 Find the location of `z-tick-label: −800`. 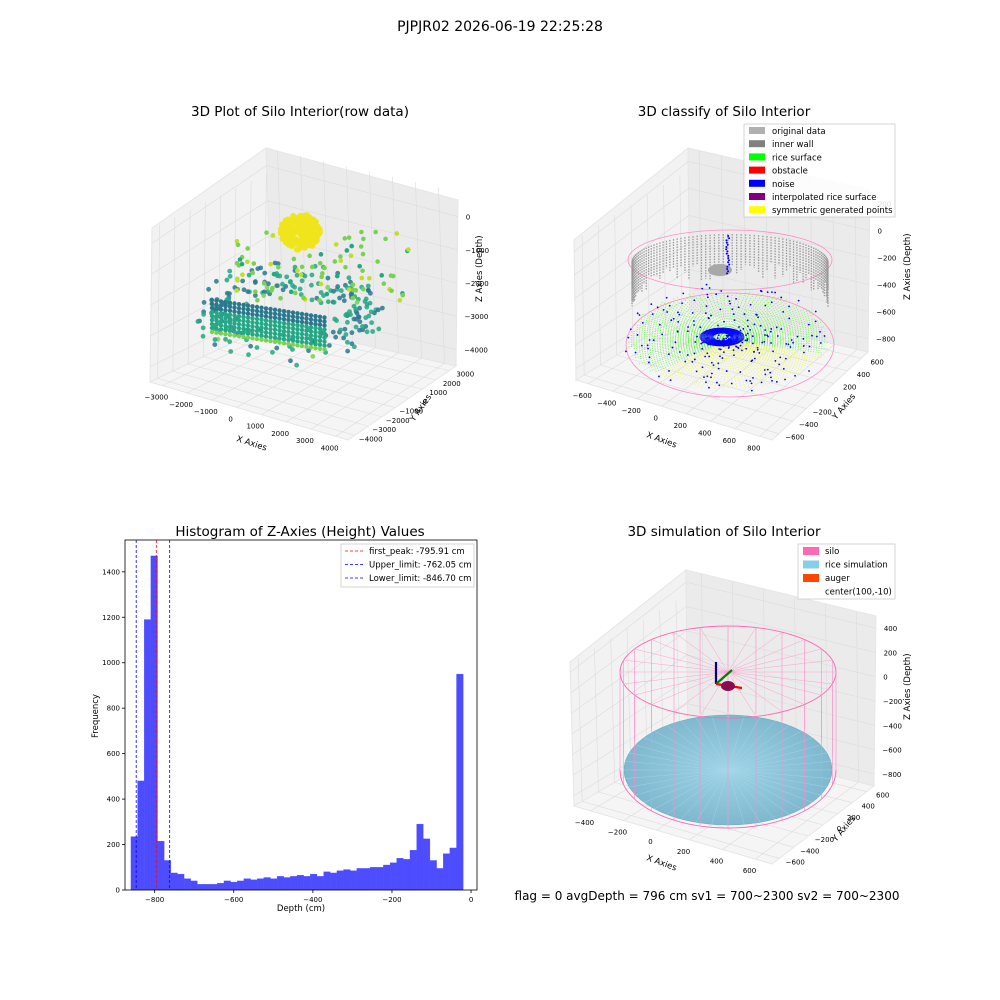

z-tick-label: −800 is located at coordinates (891, 775).